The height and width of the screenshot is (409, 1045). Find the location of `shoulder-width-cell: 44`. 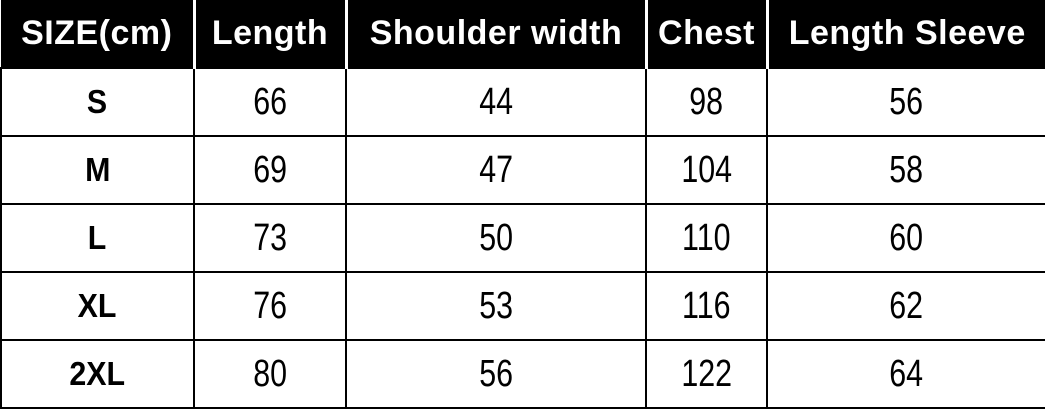

shoulder-width-cell: 44 is located at coordinates (496, 102).